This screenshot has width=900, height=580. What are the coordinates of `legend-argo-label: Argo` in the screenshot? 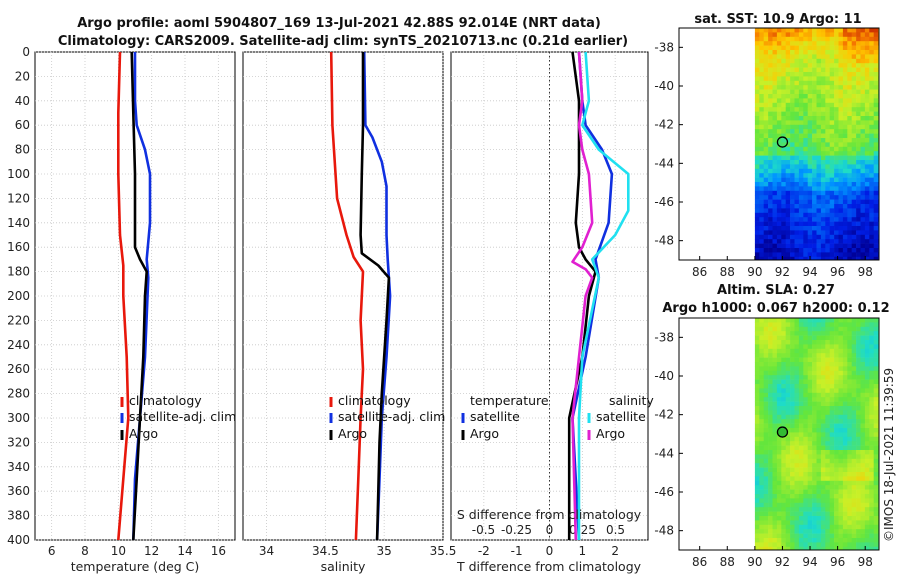 It's located at (352, 433).